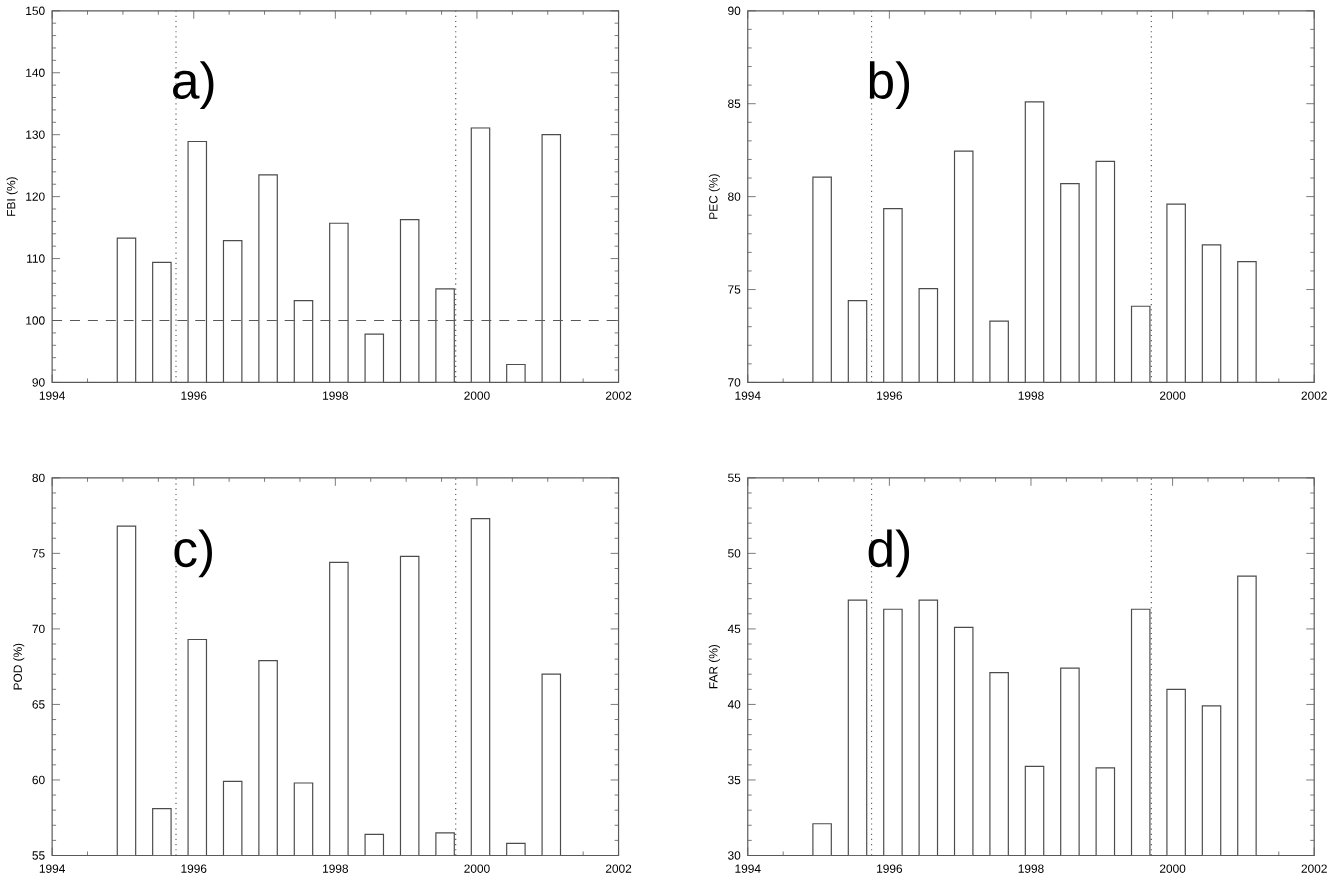 Image resolution: width=1334 pixels, height=894 pixels. I want to click on annotation: a), so click(193, 85).